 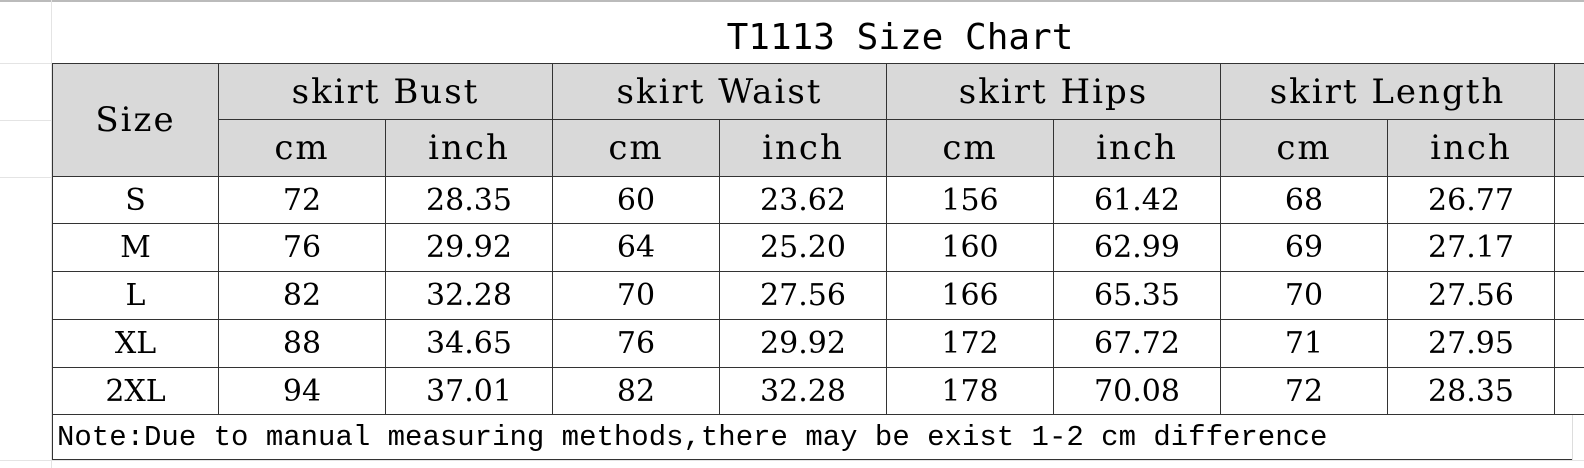 What do you see at coordinates (469, 391) in the screenshot?
I see `table-cell: 37.01` at bounding box center [469, 391].